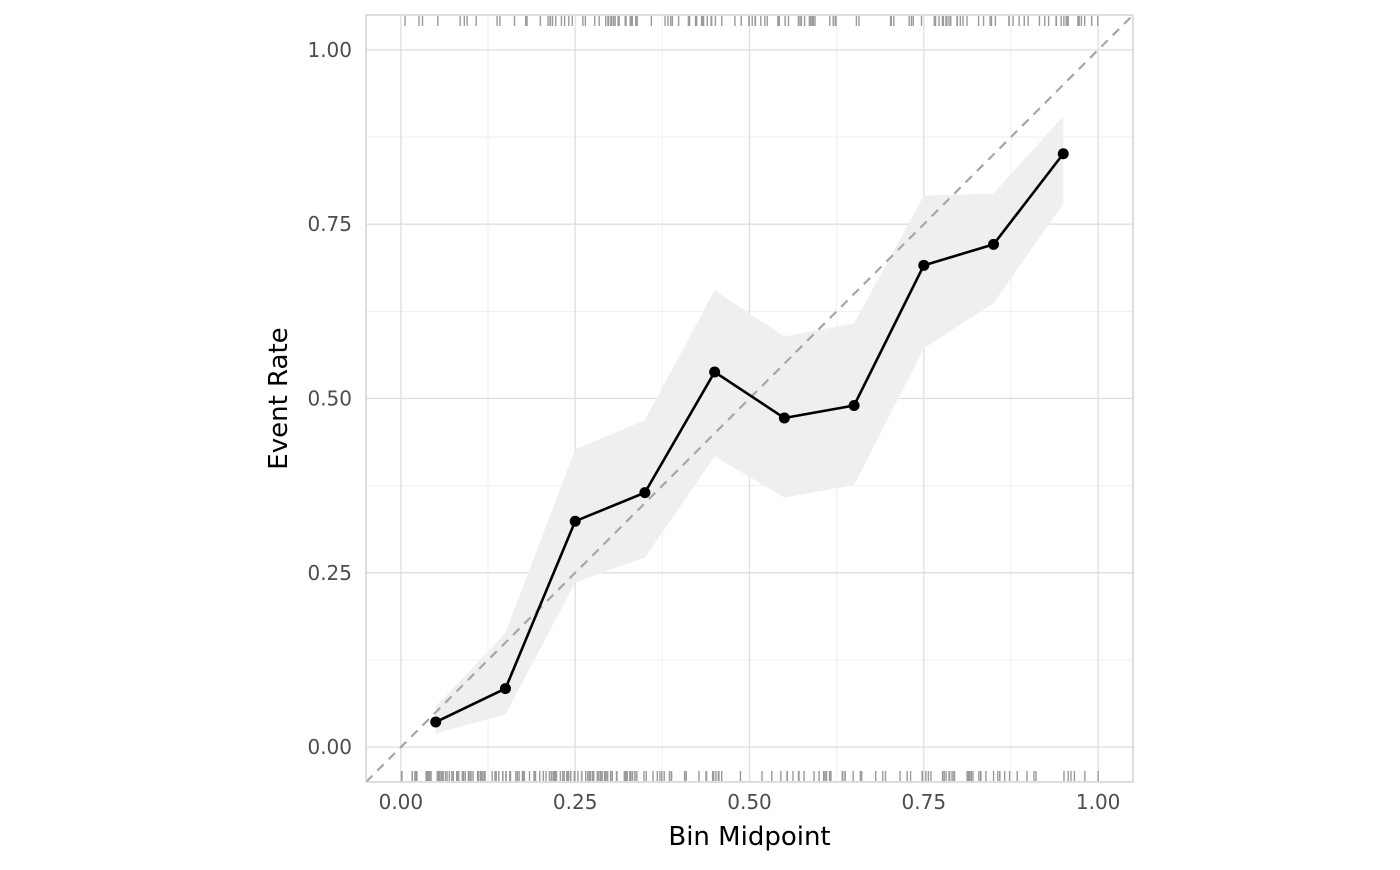 The image size is (1400, 870). I want to click on y-tick-labels: 0.00 0.25 0.50 0.75 1.00, so click(329, 398).